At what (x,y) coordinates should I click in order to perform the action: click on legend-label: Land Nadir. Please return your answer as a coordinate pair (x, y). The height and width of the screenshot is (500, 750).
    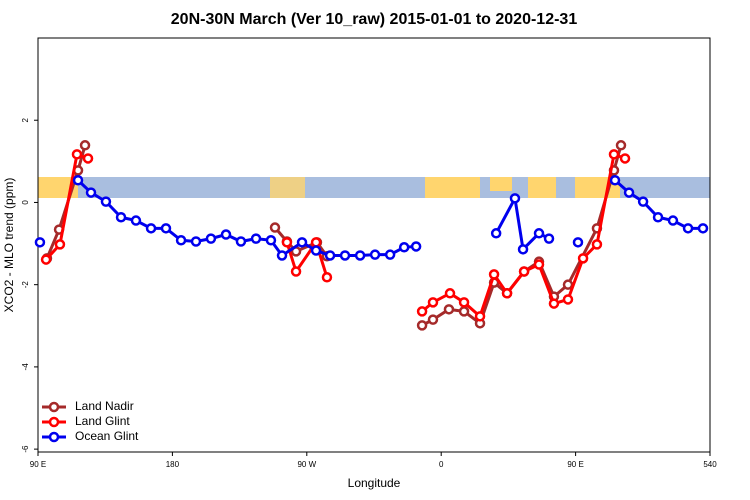
    Looking at the image, I should click on (104, 406).